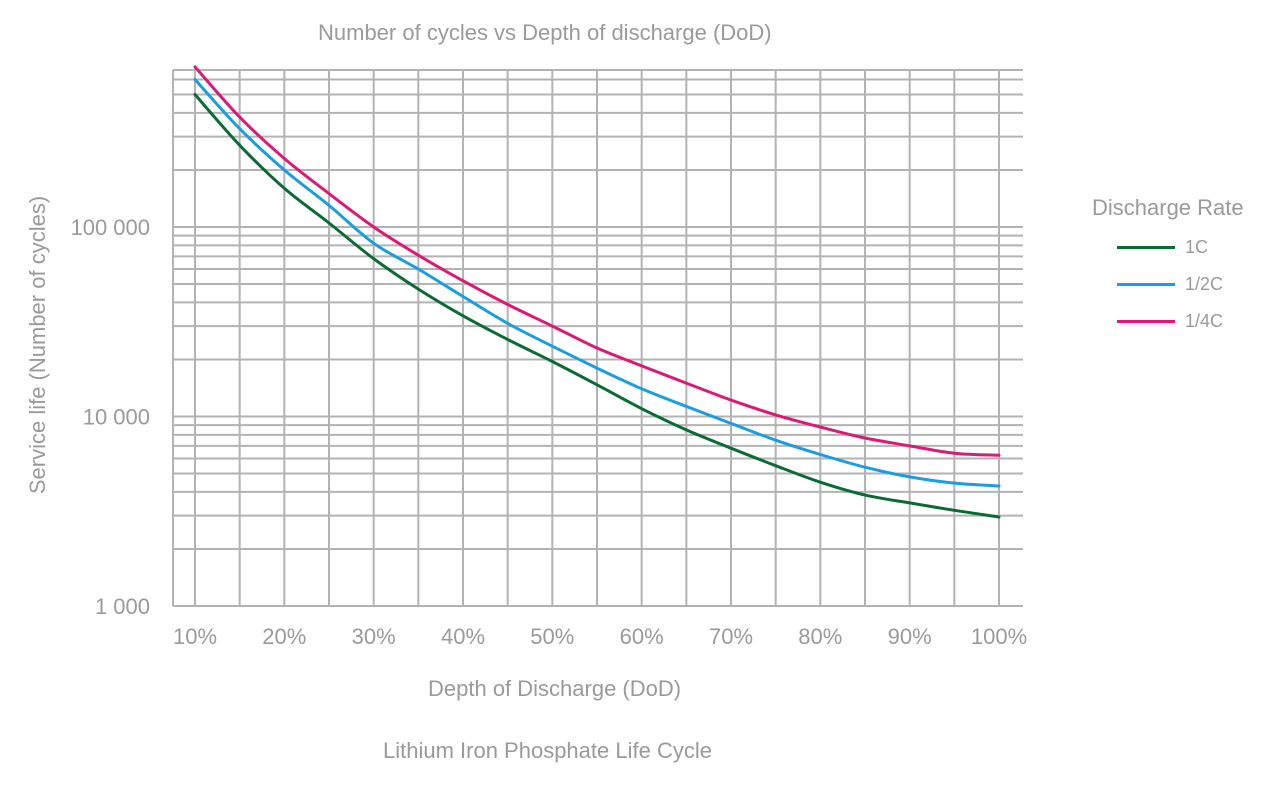  What do you see at coordinates (999, 636) in the screenshot?
I see `x-tick-label: 100%` at bounding box center [999, 636].